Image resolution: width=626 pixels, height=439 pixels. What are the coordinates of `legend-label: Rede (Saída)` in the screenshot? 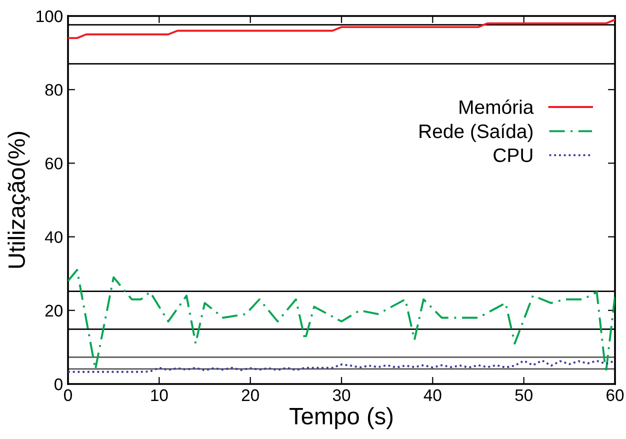 It's located at (476, 133).